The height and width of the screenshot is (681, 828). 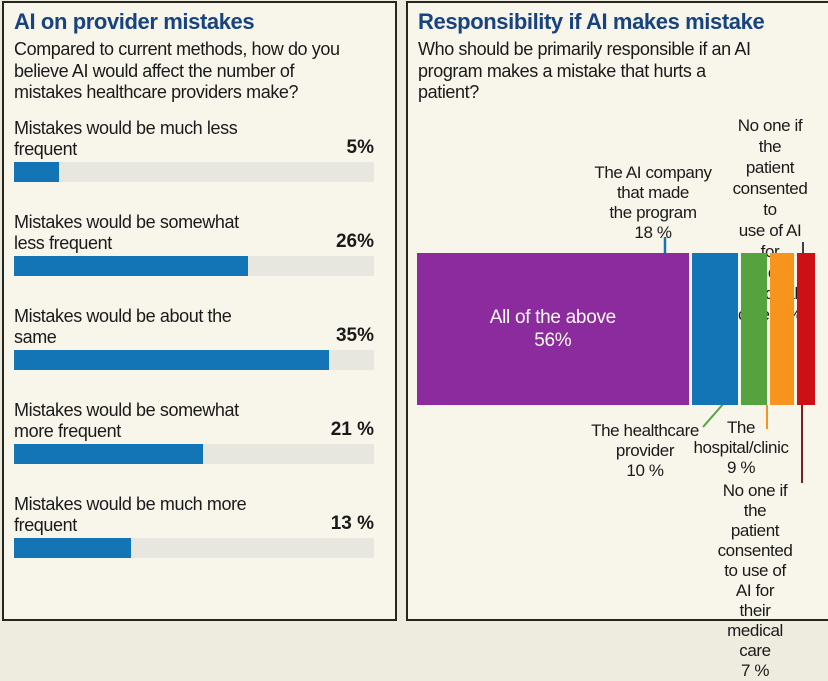 I want to click on callout-healthcare-provider: The healthcare provider 10 %, so click(x=645, y=450).